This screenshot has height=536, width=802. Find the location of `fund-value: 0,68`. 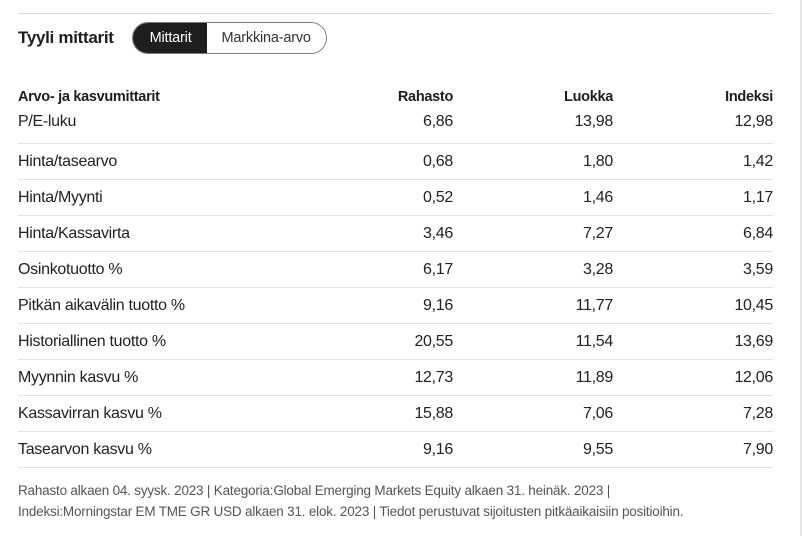

fund-value: 0,68 is located at coordinates (385, 161).